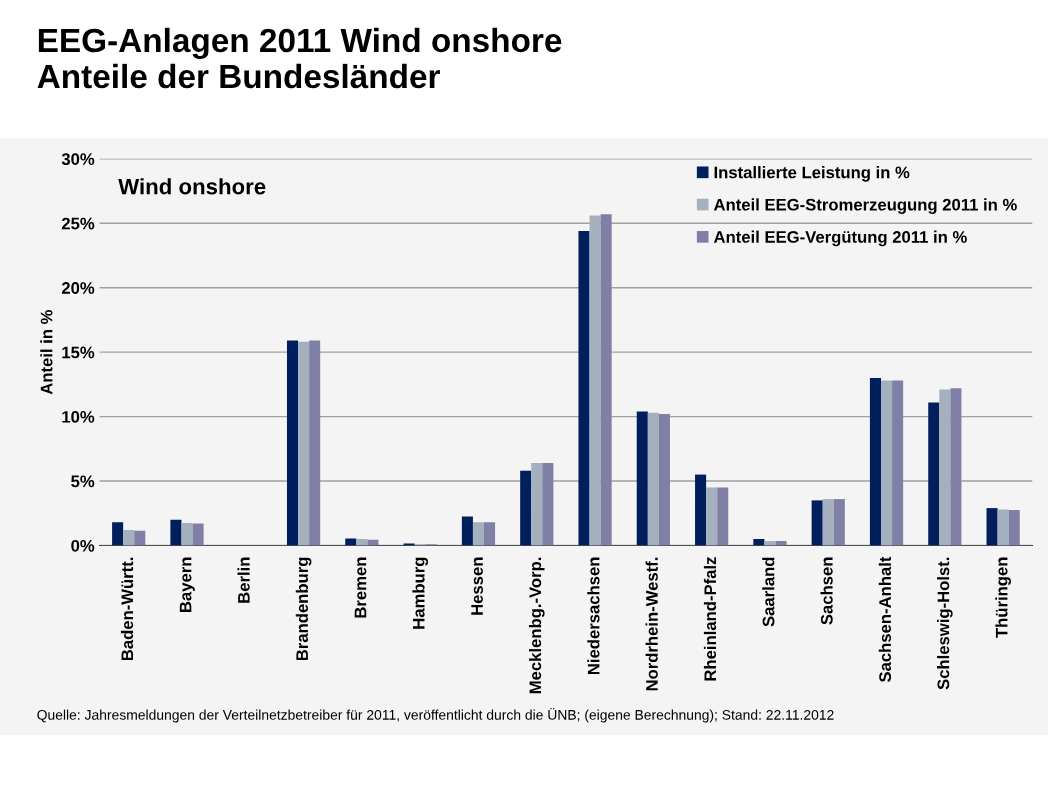 Image resolution: width=1048 pixels, height=794 pixels. Describe the element at coordinates (360, 587) in the screenshot. I see `x-tick-label: Bremen` at that location.